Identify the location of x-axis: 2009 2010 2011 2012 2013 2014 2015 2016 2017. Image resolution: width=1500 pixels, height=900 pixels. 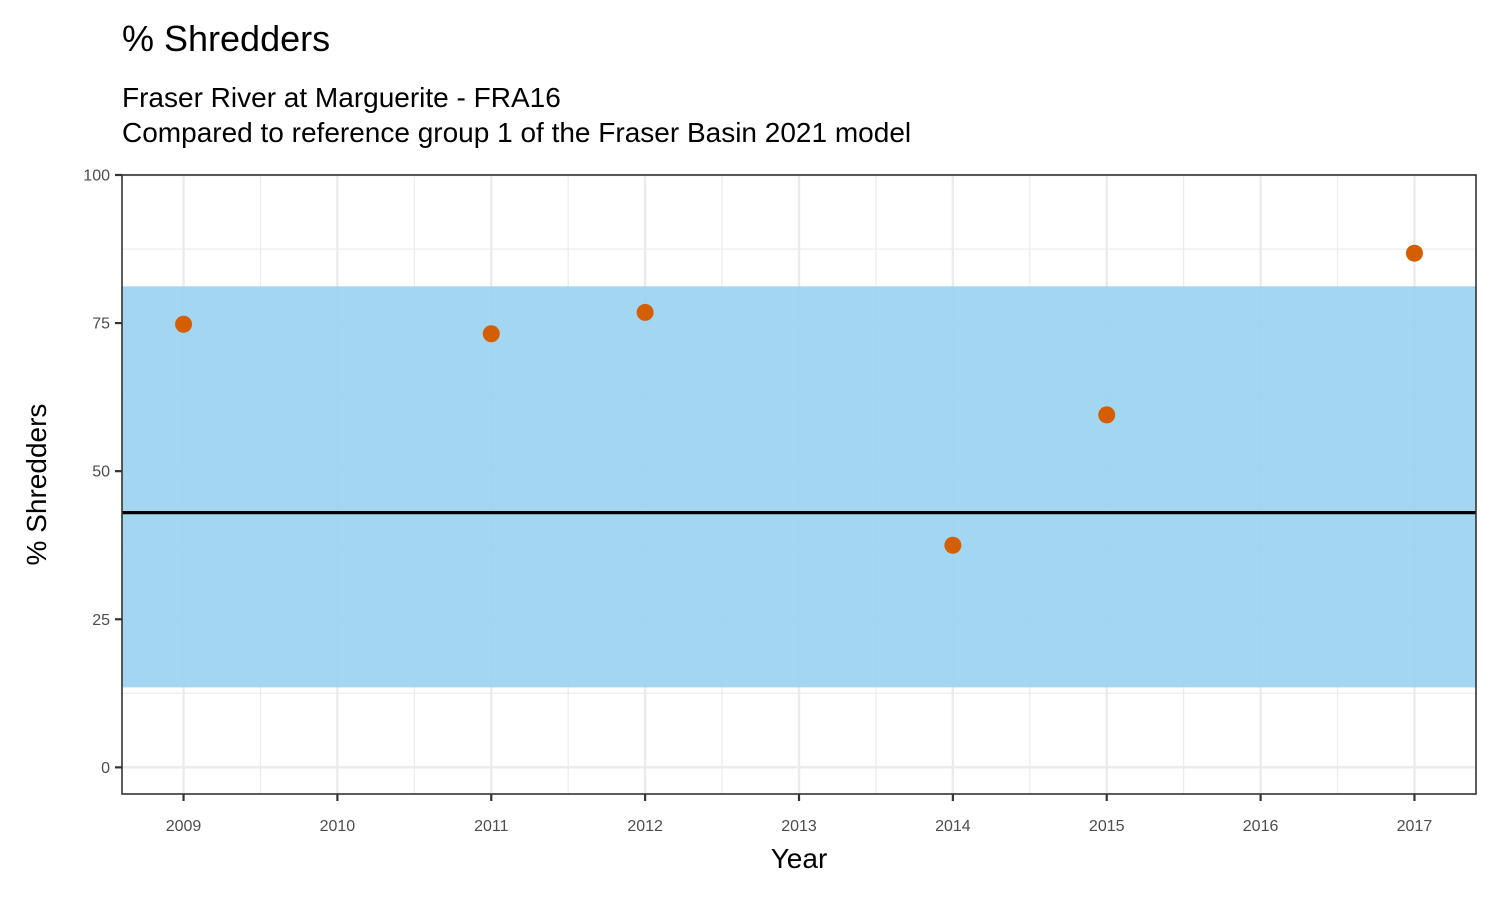
(799, 814).